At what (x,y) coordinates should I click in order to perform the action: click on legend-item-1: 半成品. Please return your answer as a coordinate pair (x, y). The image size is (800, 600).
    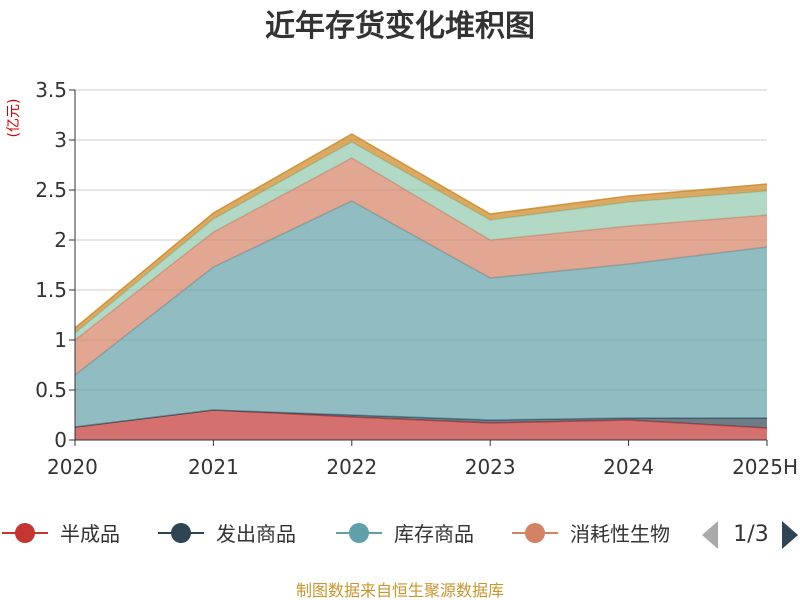
    Looking at the image, I should click on (61, 534).